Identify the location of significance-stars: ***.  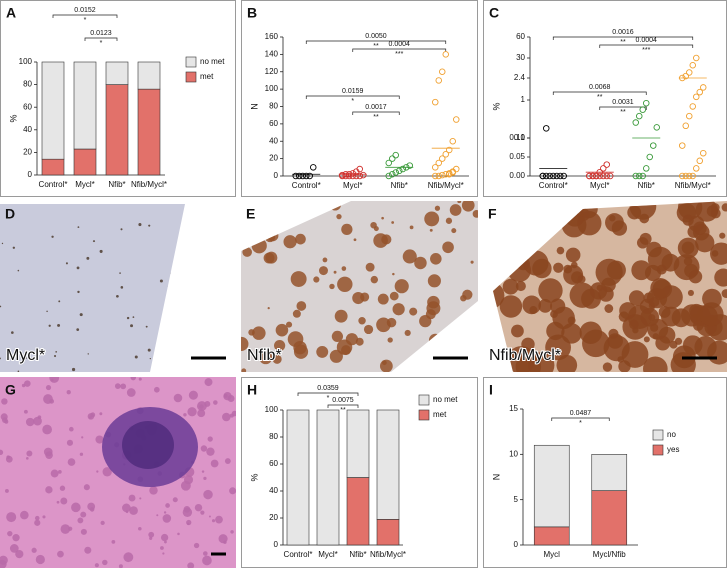
(646, 50).